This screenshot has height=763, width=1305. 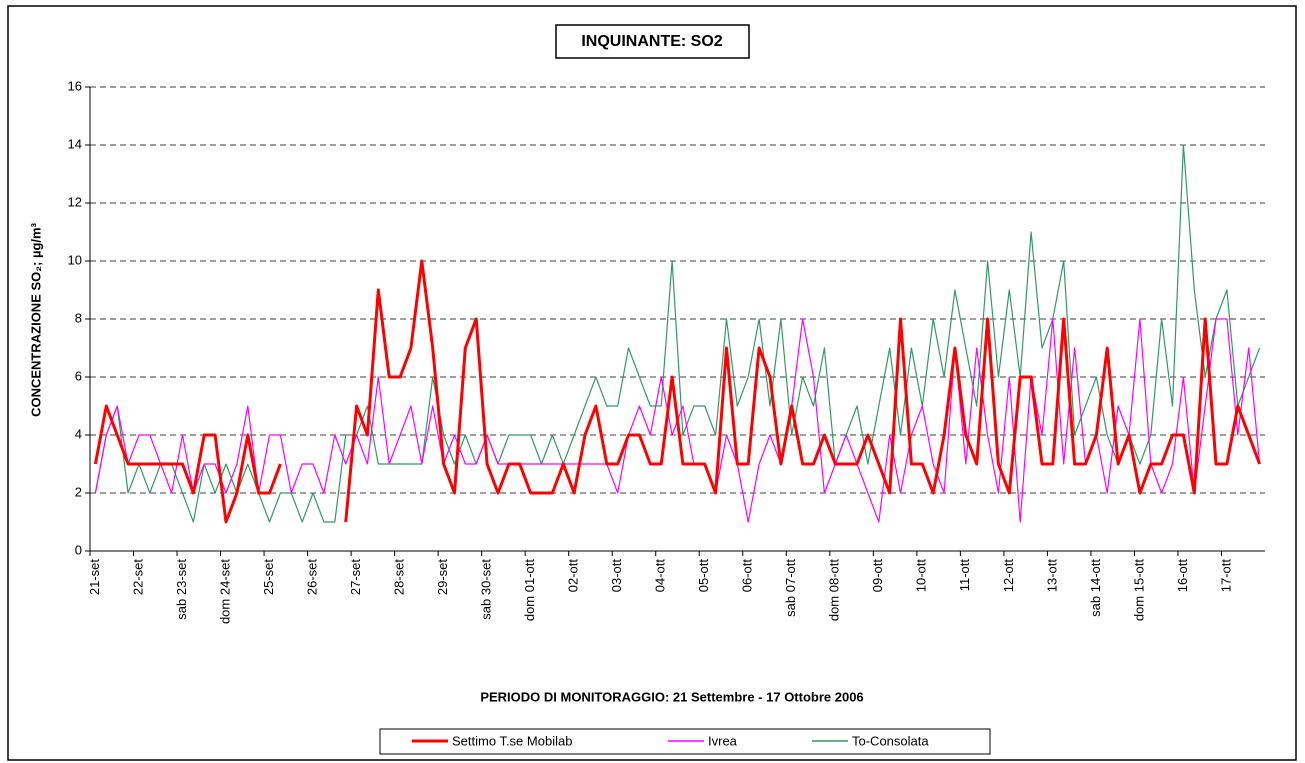 I want to click on y-tick-label: 10, so click(x=75, y=259).